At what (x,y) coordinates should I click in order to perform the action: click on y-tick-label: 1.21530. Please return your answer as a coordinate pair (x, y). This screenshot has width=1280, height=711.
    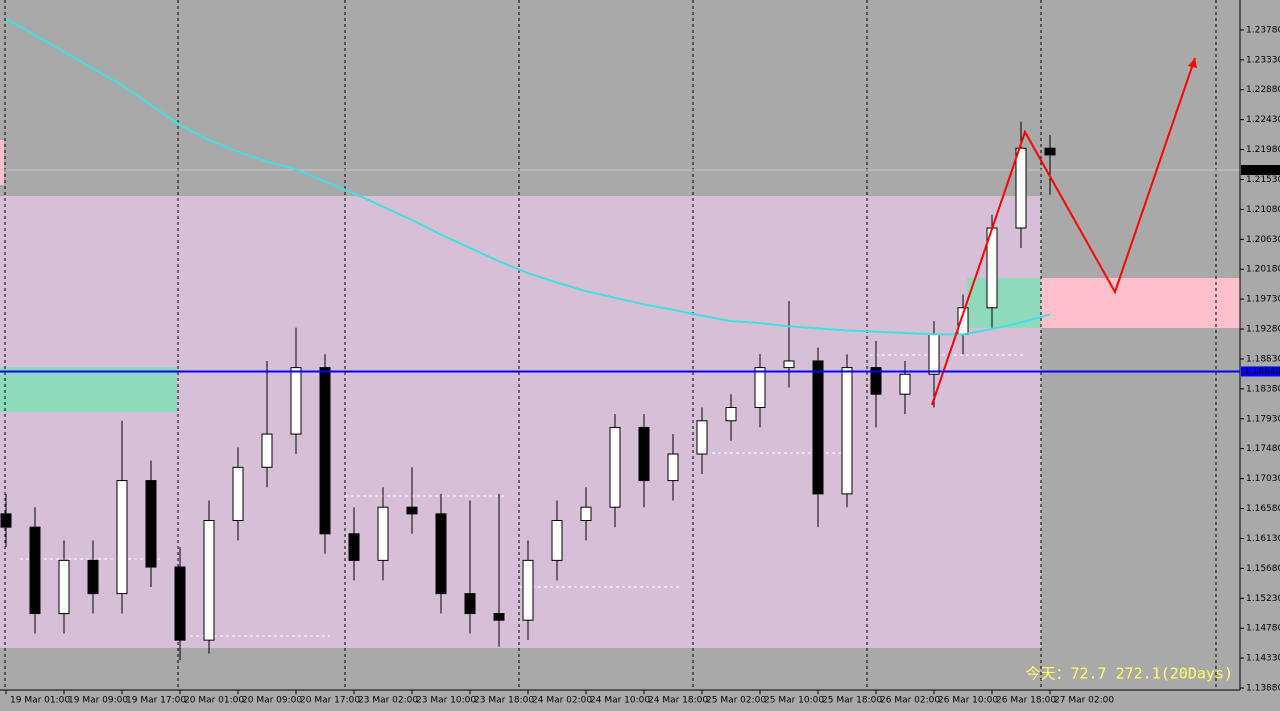
    Looking at the image, I should click on (1263, 180).